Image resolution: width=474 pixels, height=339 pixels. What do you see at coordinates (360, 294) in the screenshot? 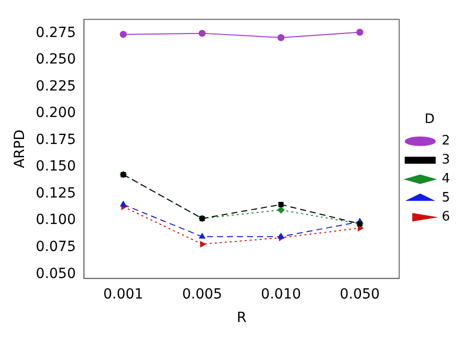
I see `x-tick-label: 0.050` at bounding box center [360, 294].